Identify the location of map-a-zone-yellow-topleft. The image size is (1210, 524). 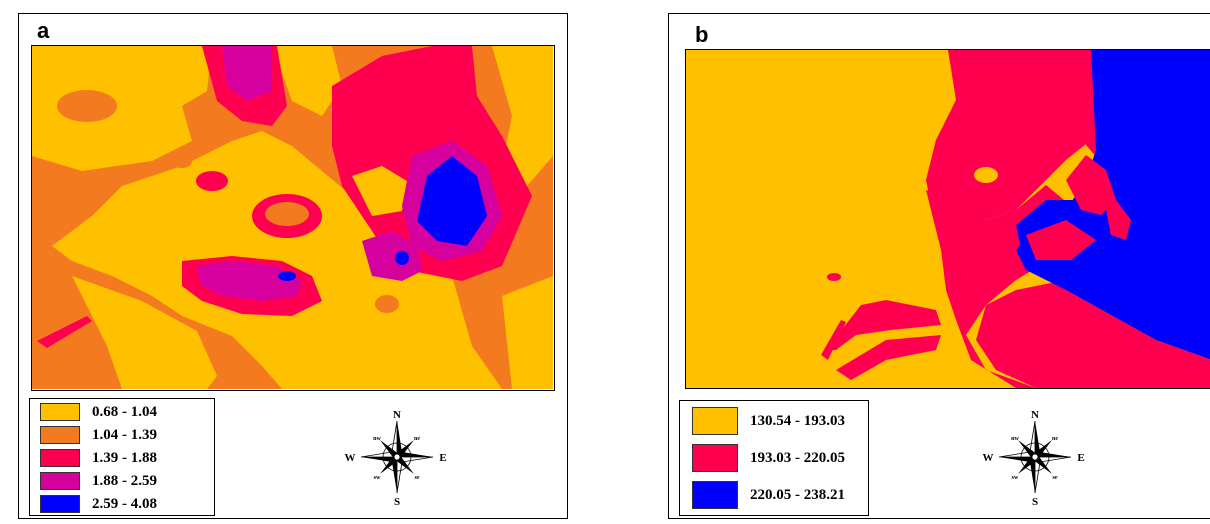
(122, 108).